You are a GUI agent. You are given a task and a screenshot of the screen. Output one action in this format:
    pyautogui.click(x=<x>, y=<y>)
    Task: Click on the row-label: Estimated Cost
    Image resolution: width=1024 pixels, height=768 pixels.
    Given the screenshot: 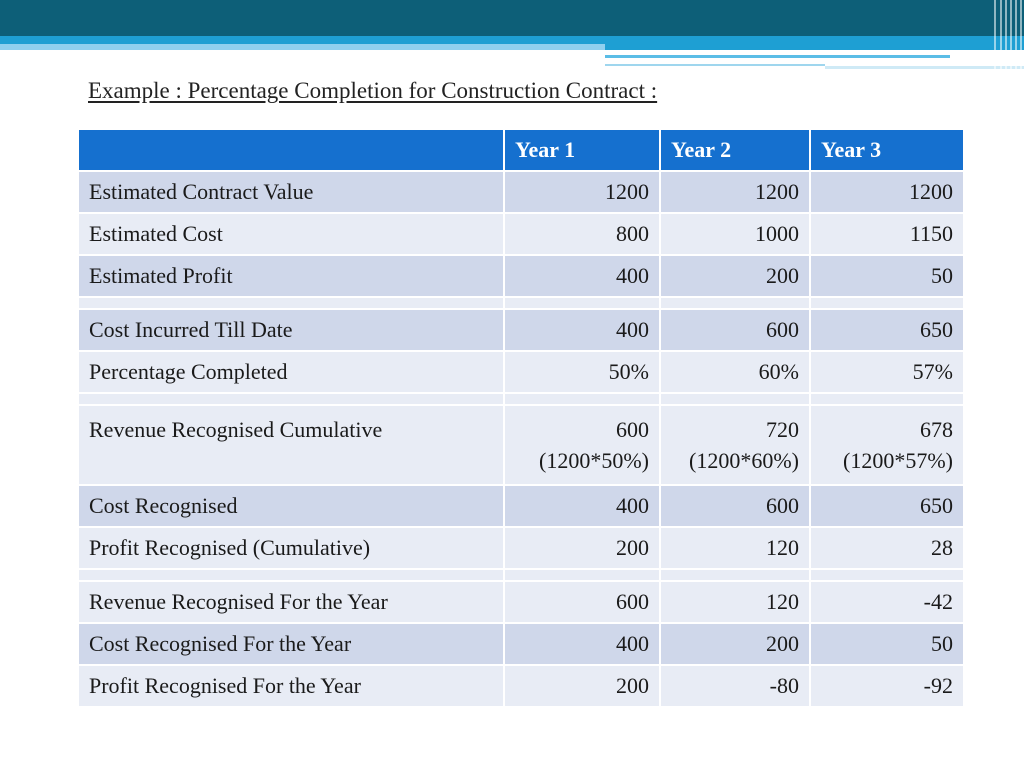 What is the action you would take?
    pyautogui.click(x=291, y=234)
    